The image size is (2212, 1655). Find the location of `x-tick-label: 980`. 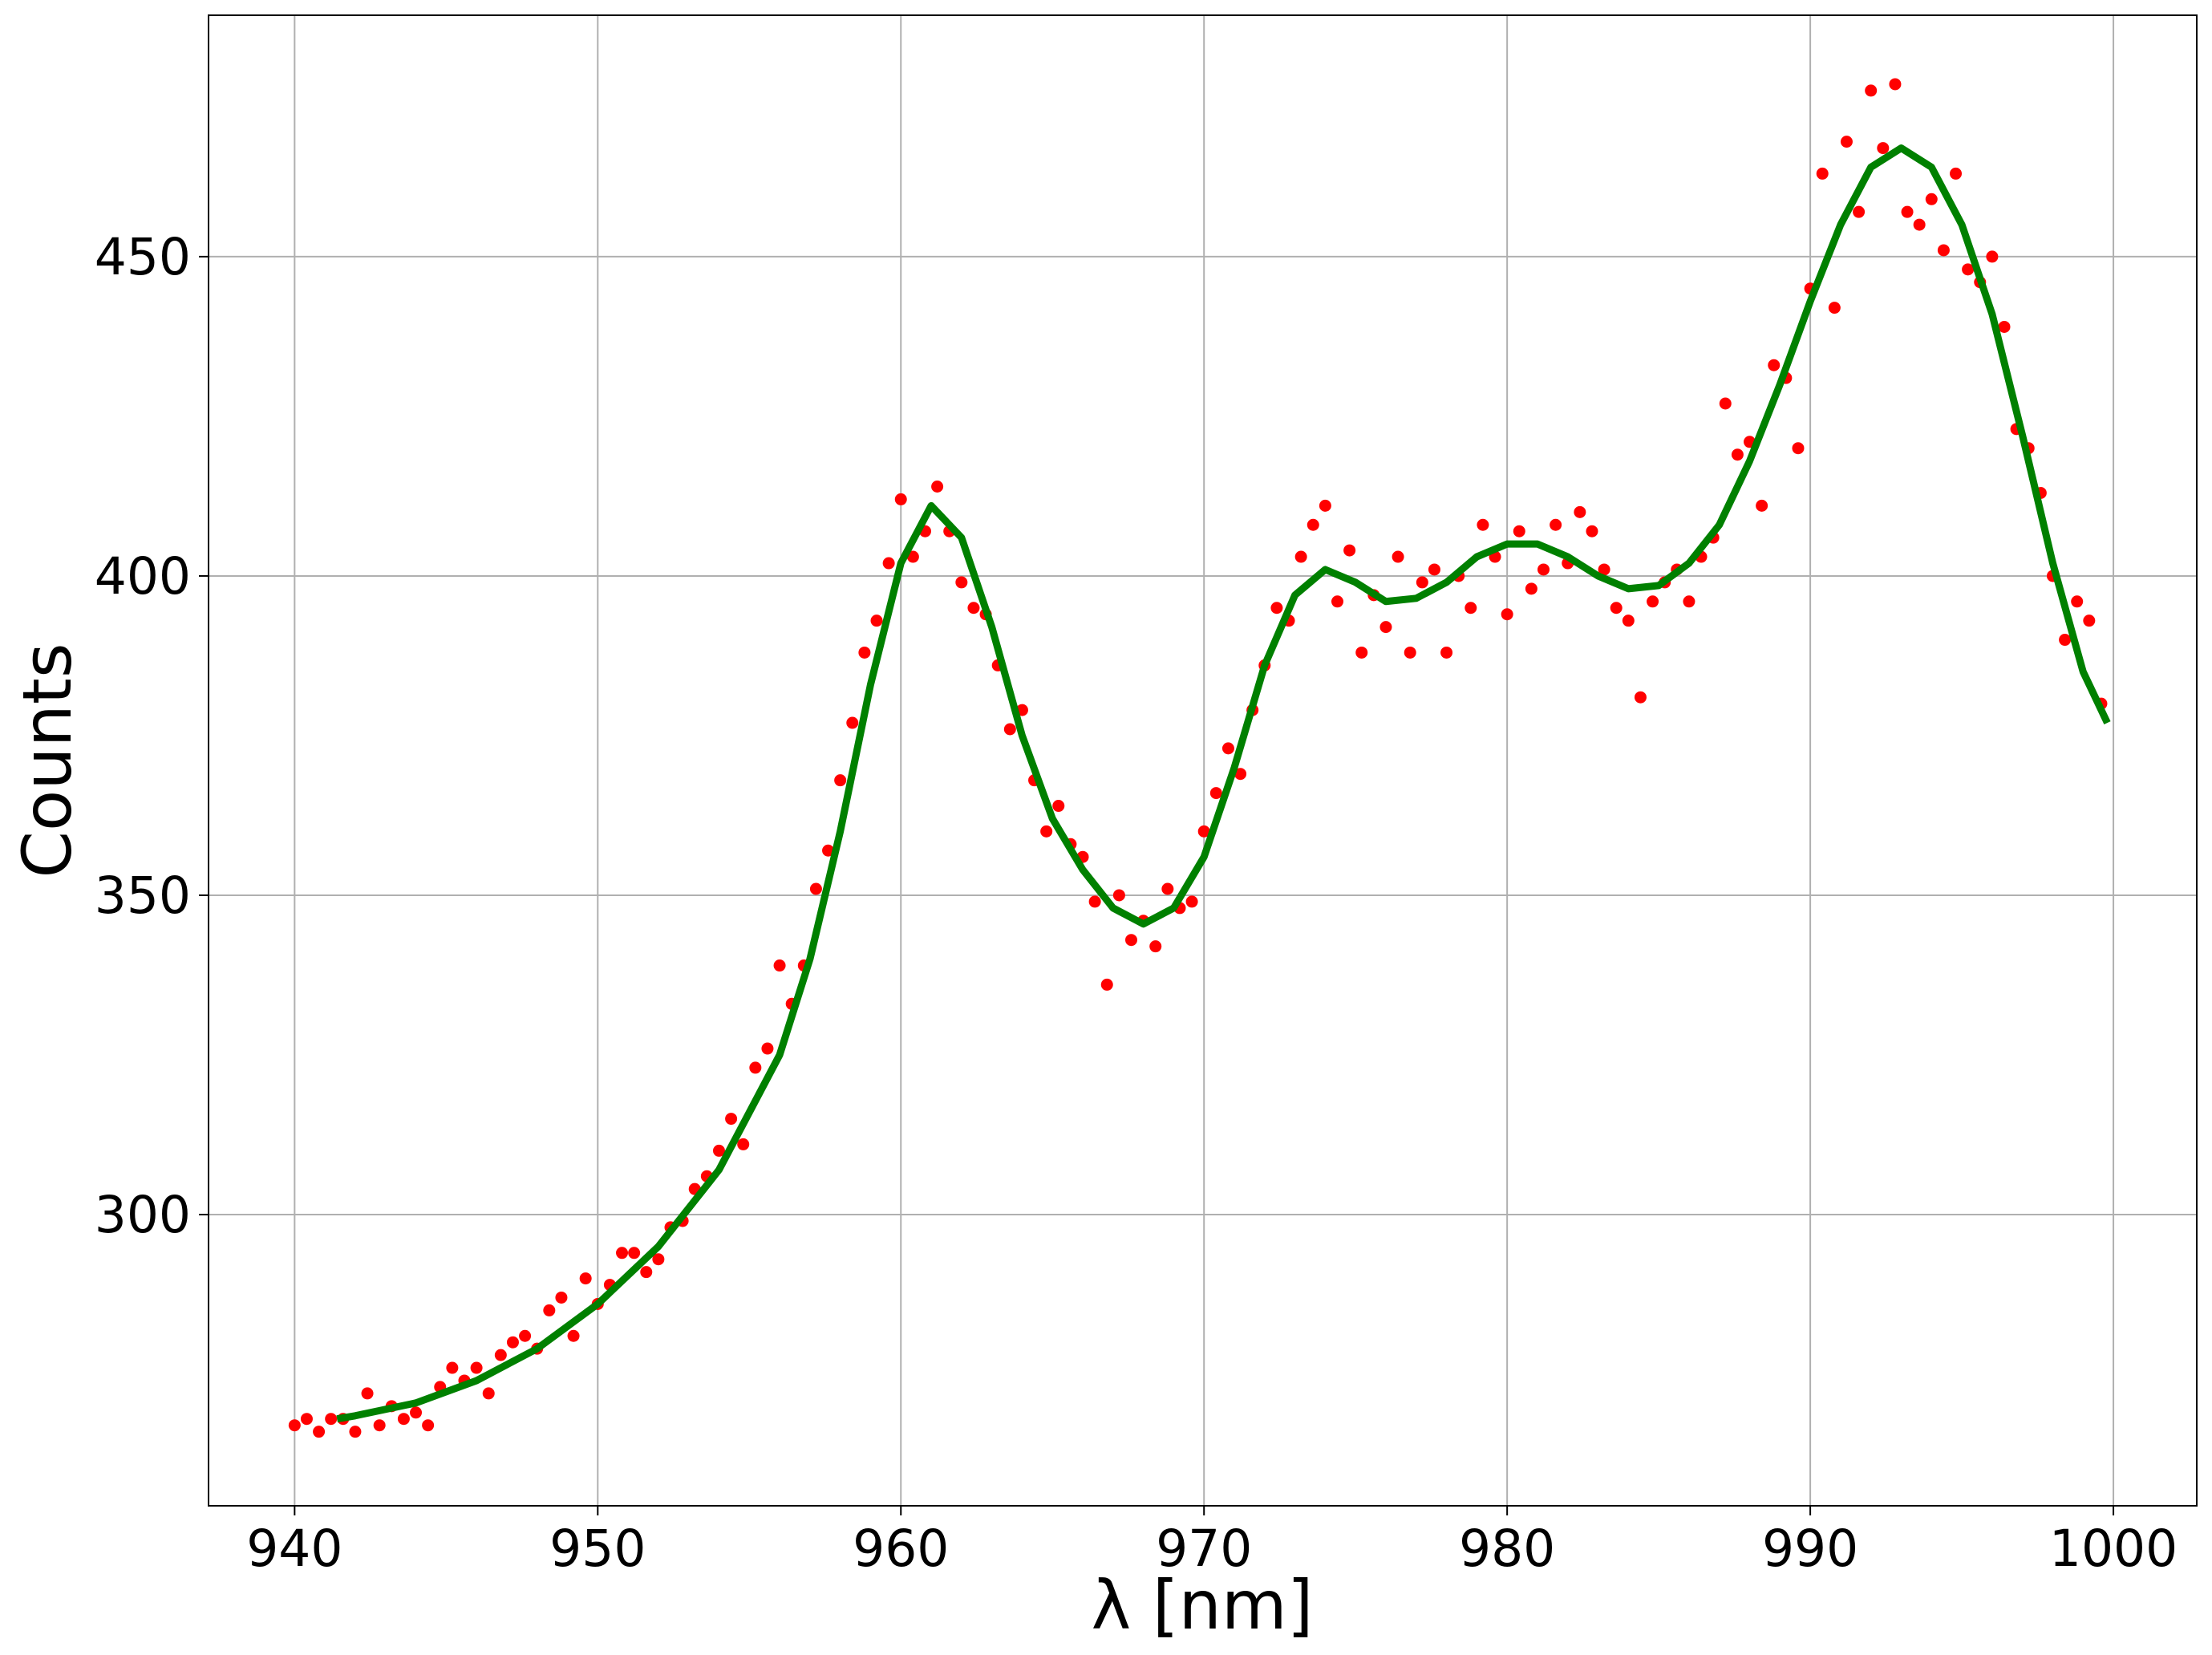

x-tick-label: 980 is located at coordinates (1507, 1548).